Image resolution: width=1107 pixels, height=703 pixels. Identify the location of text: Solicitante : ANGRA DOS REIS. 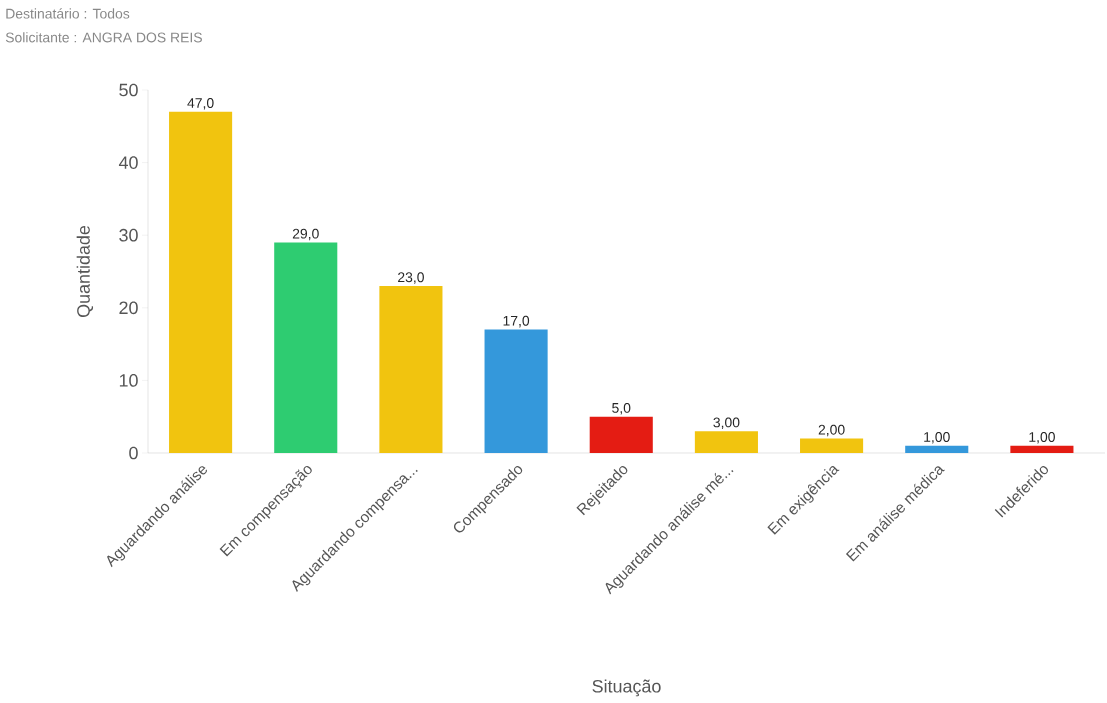
(103, 37).